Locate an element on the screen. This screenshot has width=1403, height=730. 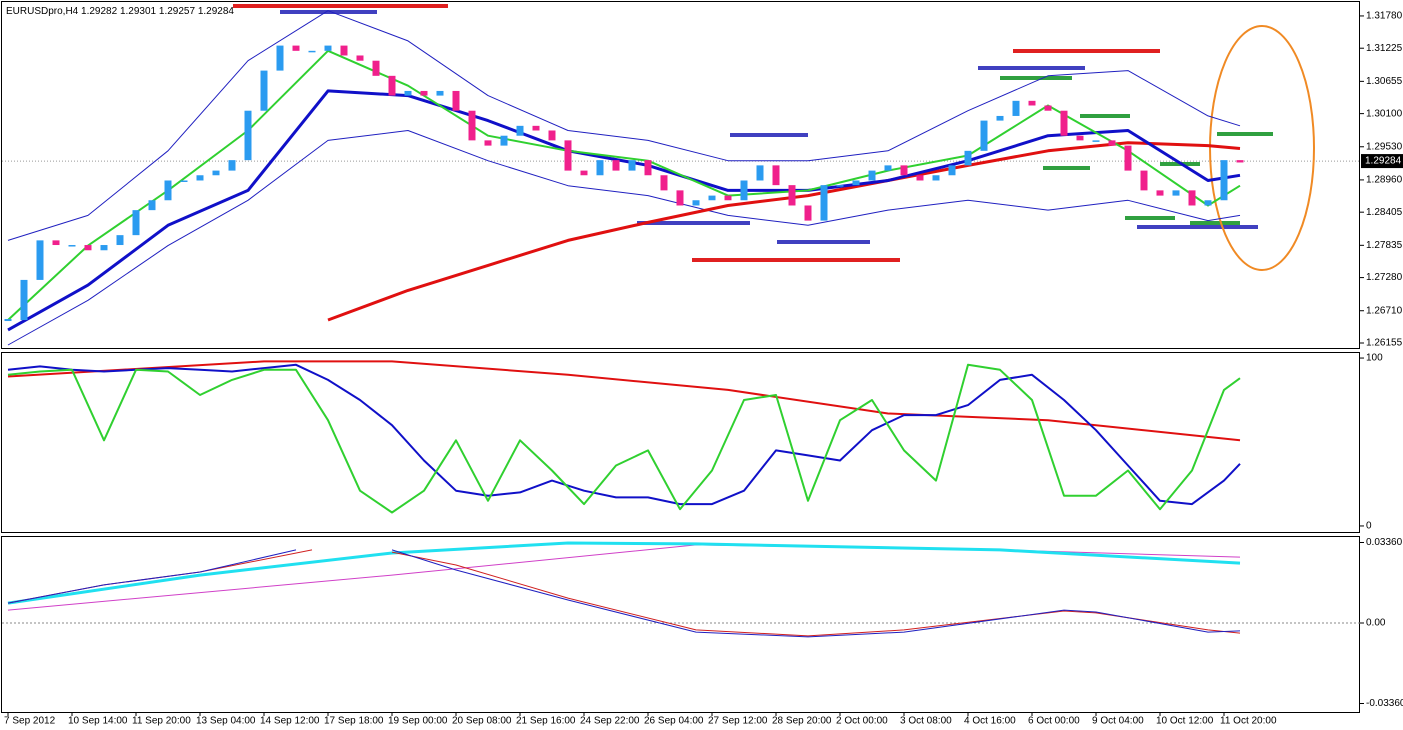
x-tick-label: 14 Sep 12:00 is located at coordinates (290, 721).